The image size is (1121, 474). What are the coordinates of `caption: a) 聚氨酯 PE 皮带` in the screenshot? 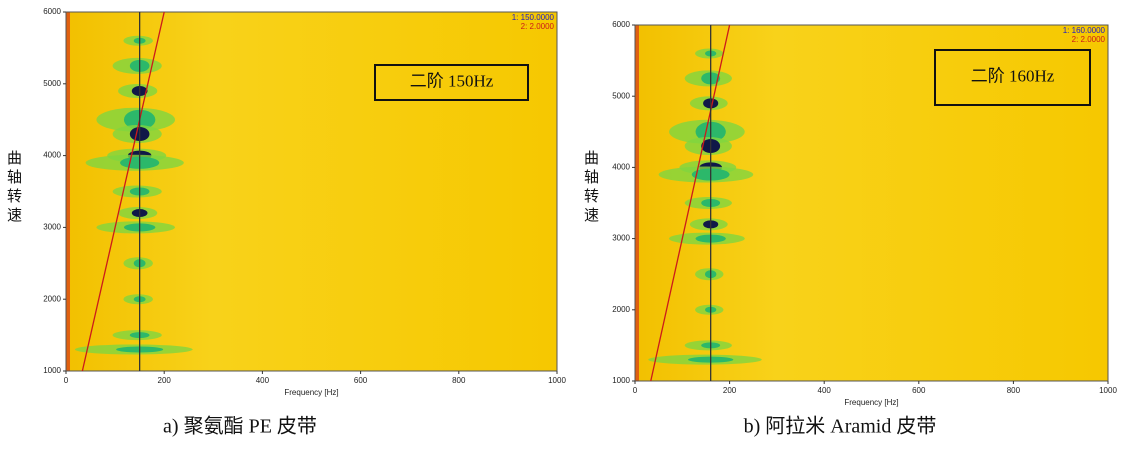 It's located at (240, 426).